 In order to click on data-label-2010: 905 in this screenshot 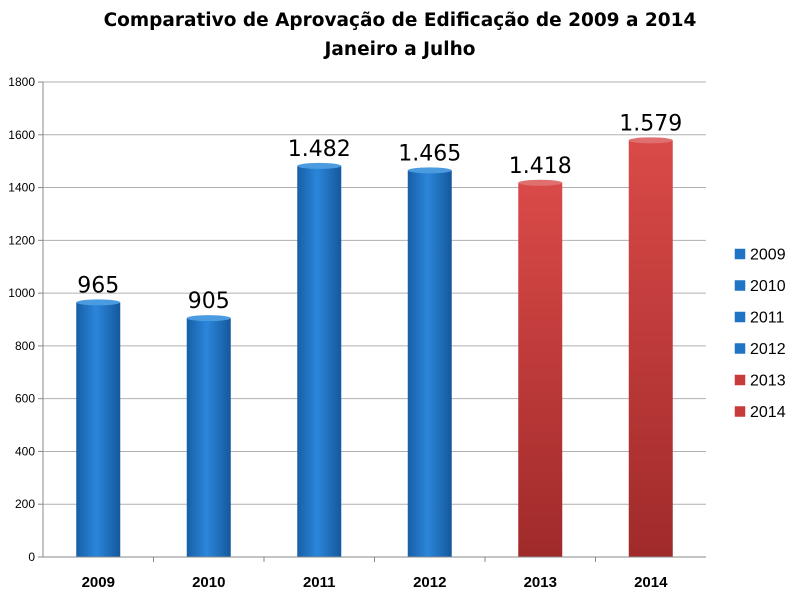, I will do `click(209, 301)`.